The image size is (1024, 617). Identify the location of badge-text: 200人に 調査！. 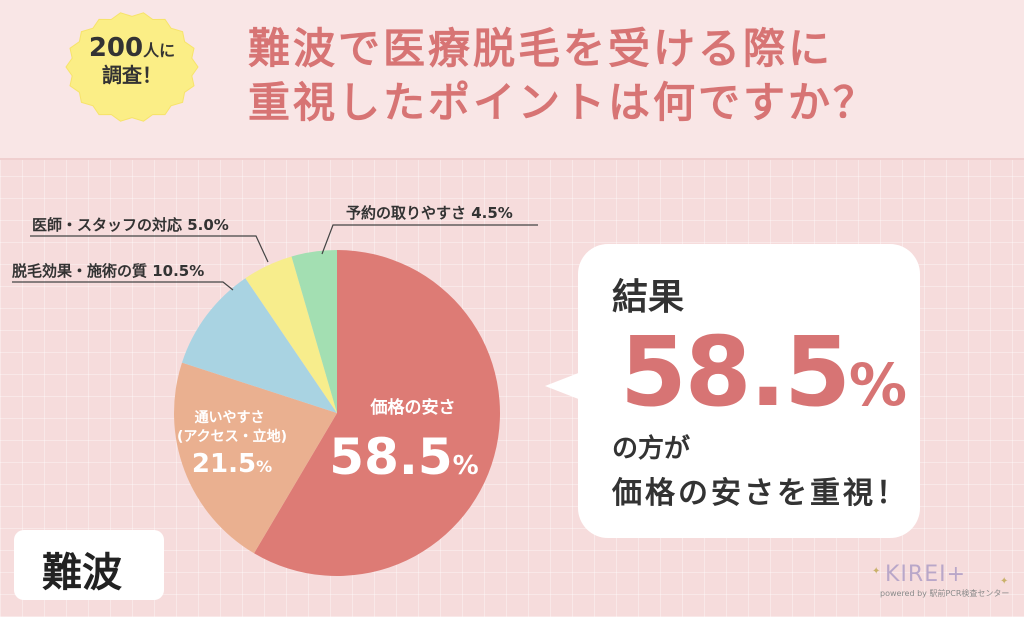
(132, 60).